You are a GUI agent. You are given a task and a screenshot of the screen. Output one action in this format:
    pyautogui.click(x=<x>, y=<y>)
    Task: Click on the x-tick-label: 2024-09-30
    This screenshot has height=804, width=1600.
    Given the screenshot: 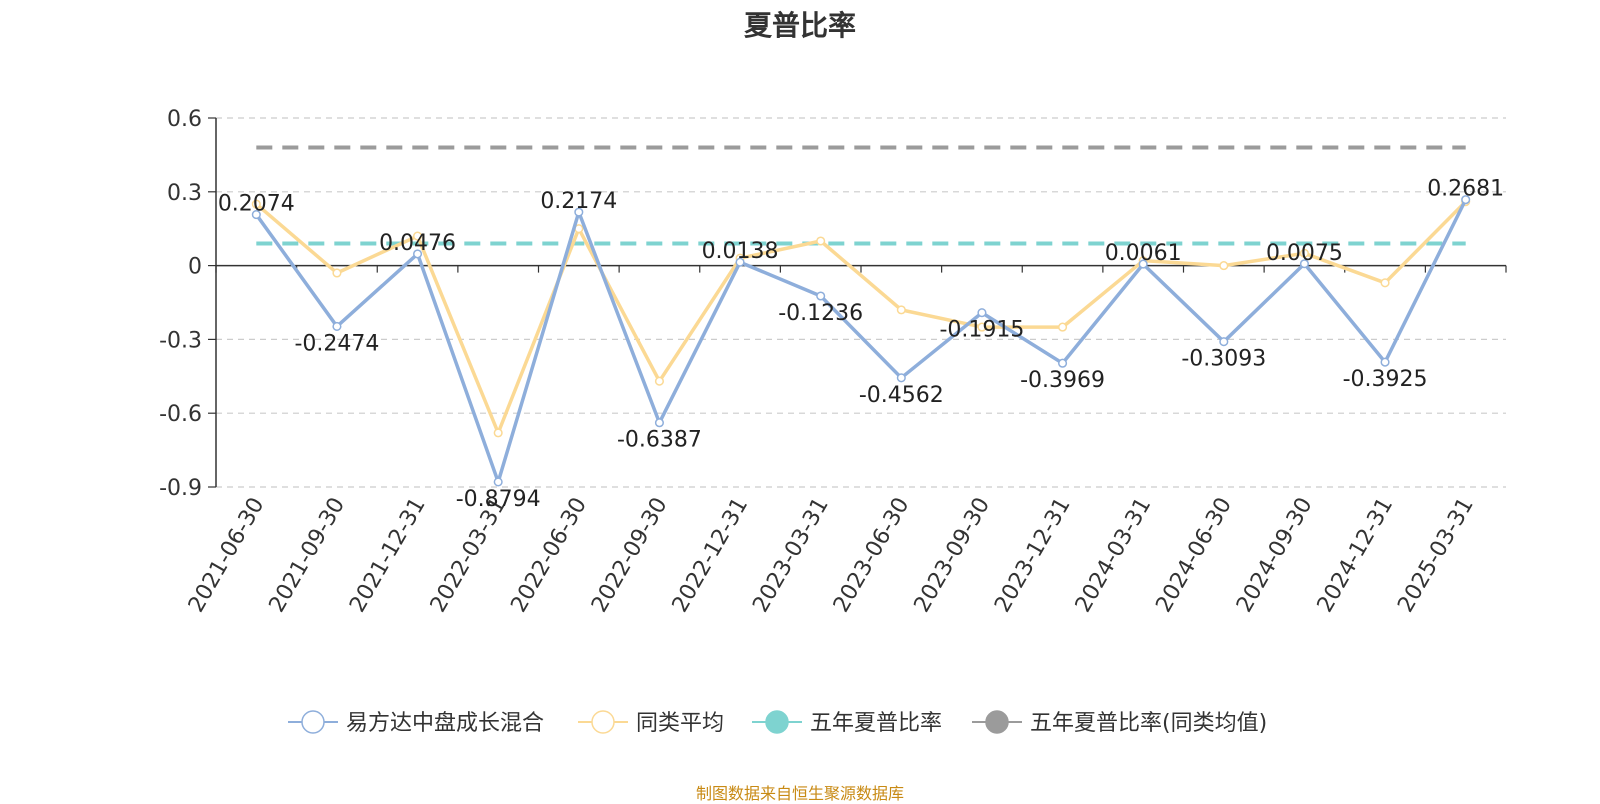 What is the action you would take?
    pyautogui.click(x=1275, y=555)
    